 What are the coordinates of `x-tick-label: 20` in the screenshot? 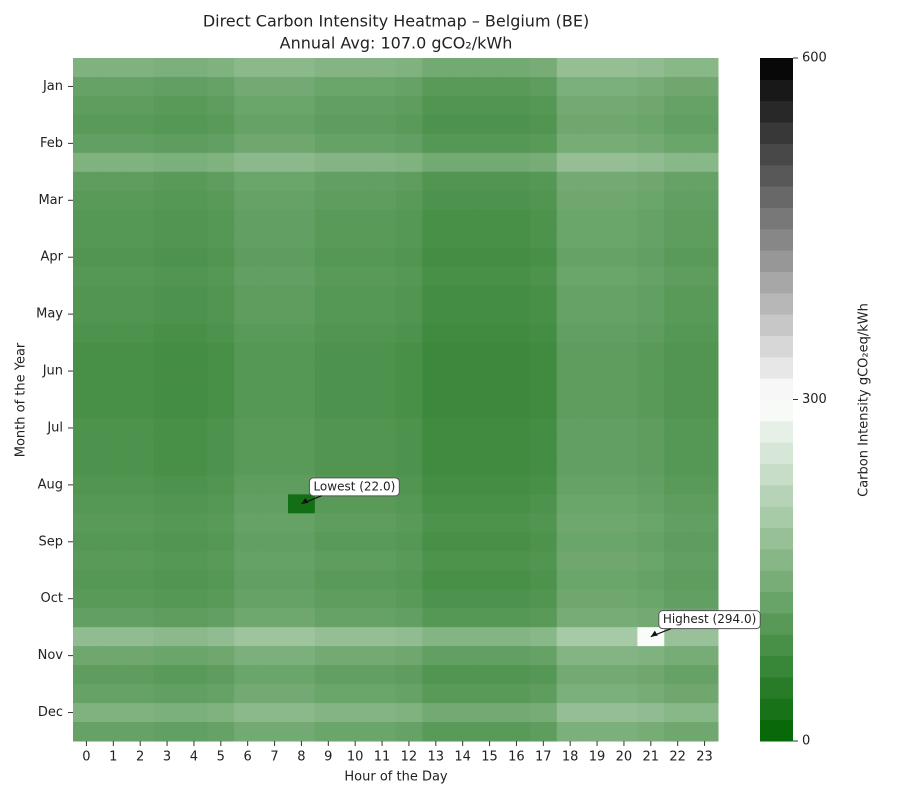 It's located at (624, 757).